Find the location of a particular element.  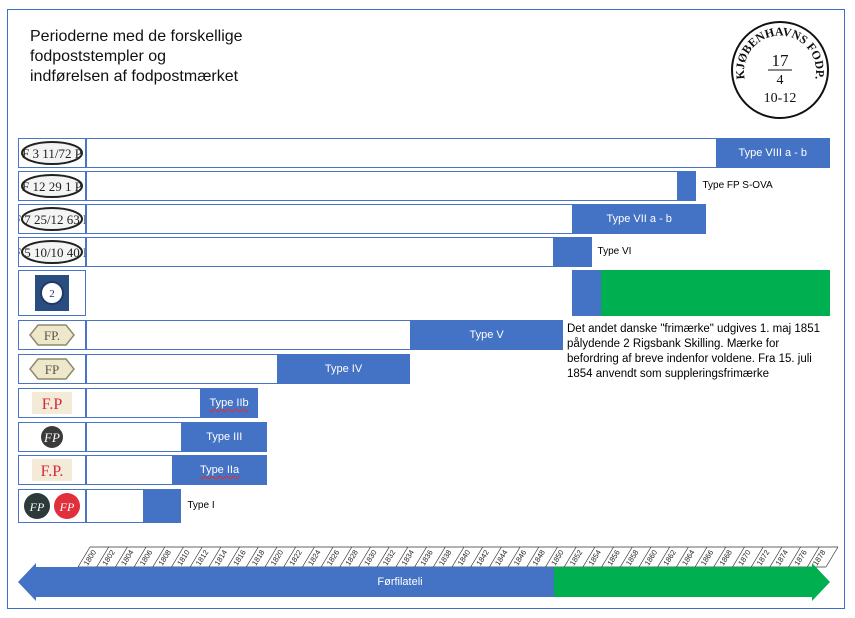

postmark-circle is located at coordinates (780, 70).